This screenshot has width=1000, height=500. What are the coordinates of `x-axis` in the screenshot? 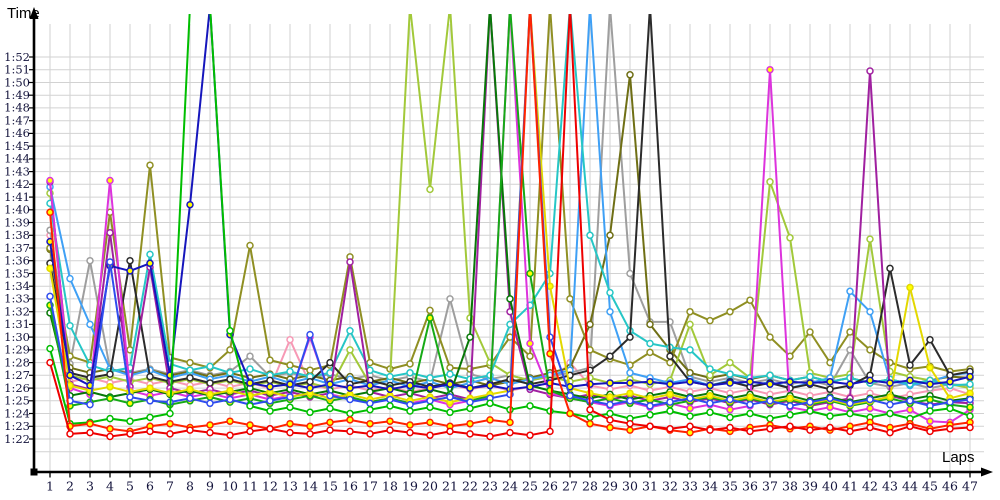 It's located at (511, 472).